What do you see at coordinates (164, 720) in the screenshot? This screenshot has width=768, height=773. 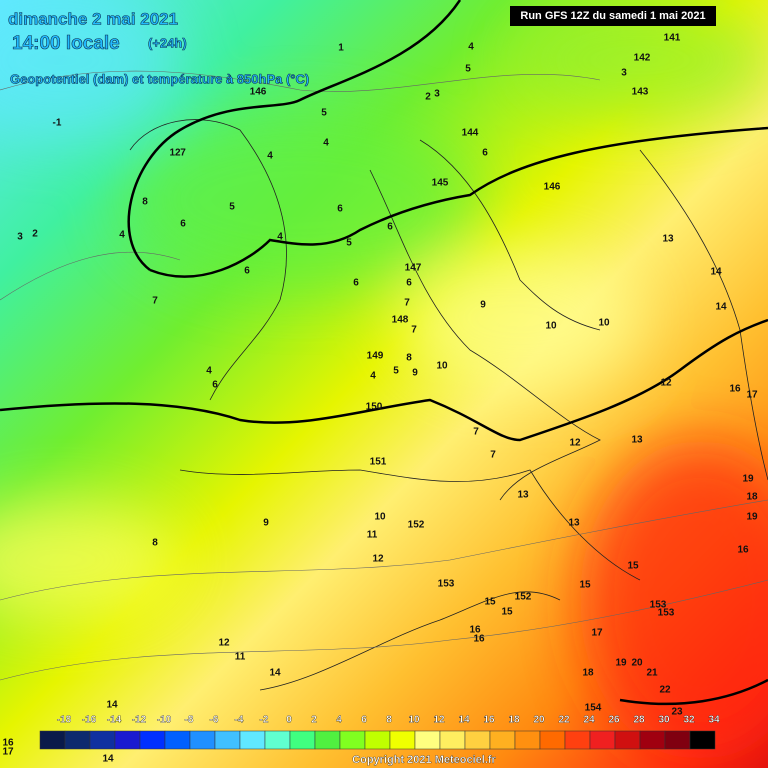 I see `legend-tick-label: -10` at bounding box center [164, 720].